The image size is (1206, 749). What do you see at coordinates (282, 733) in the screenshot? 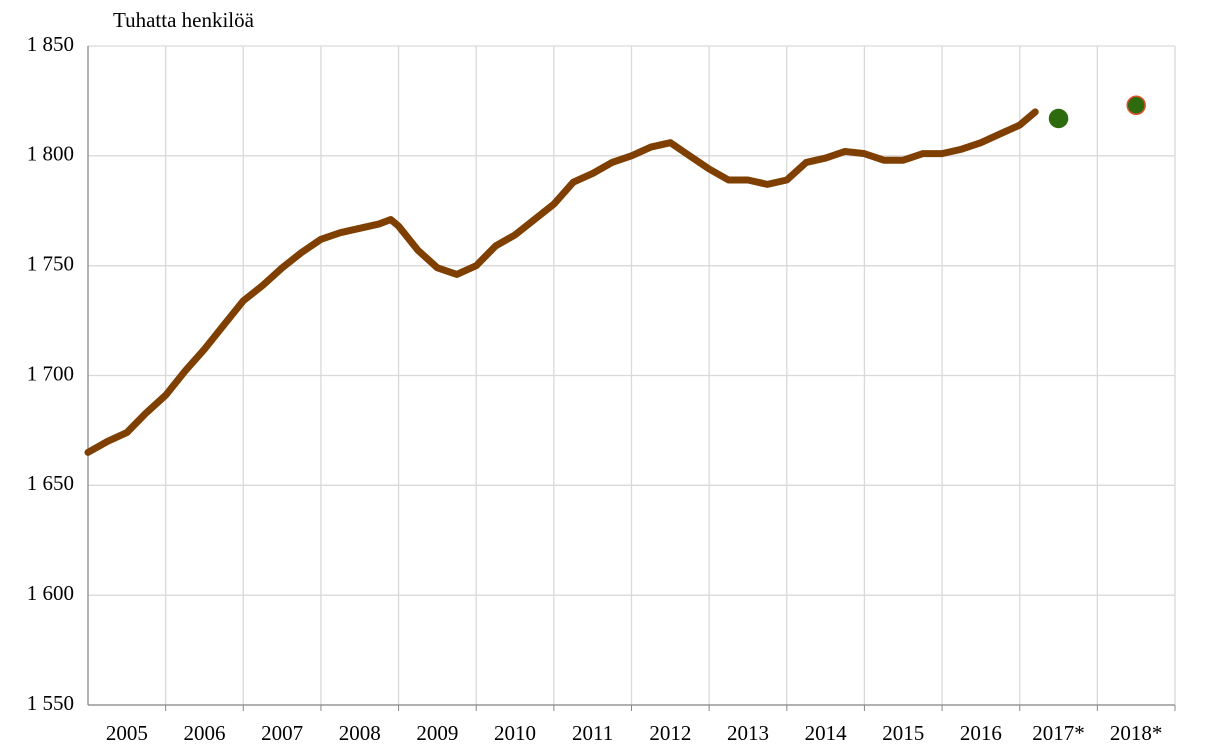
I see `x-tick-label: 2007` at bounding box center [282, 733].